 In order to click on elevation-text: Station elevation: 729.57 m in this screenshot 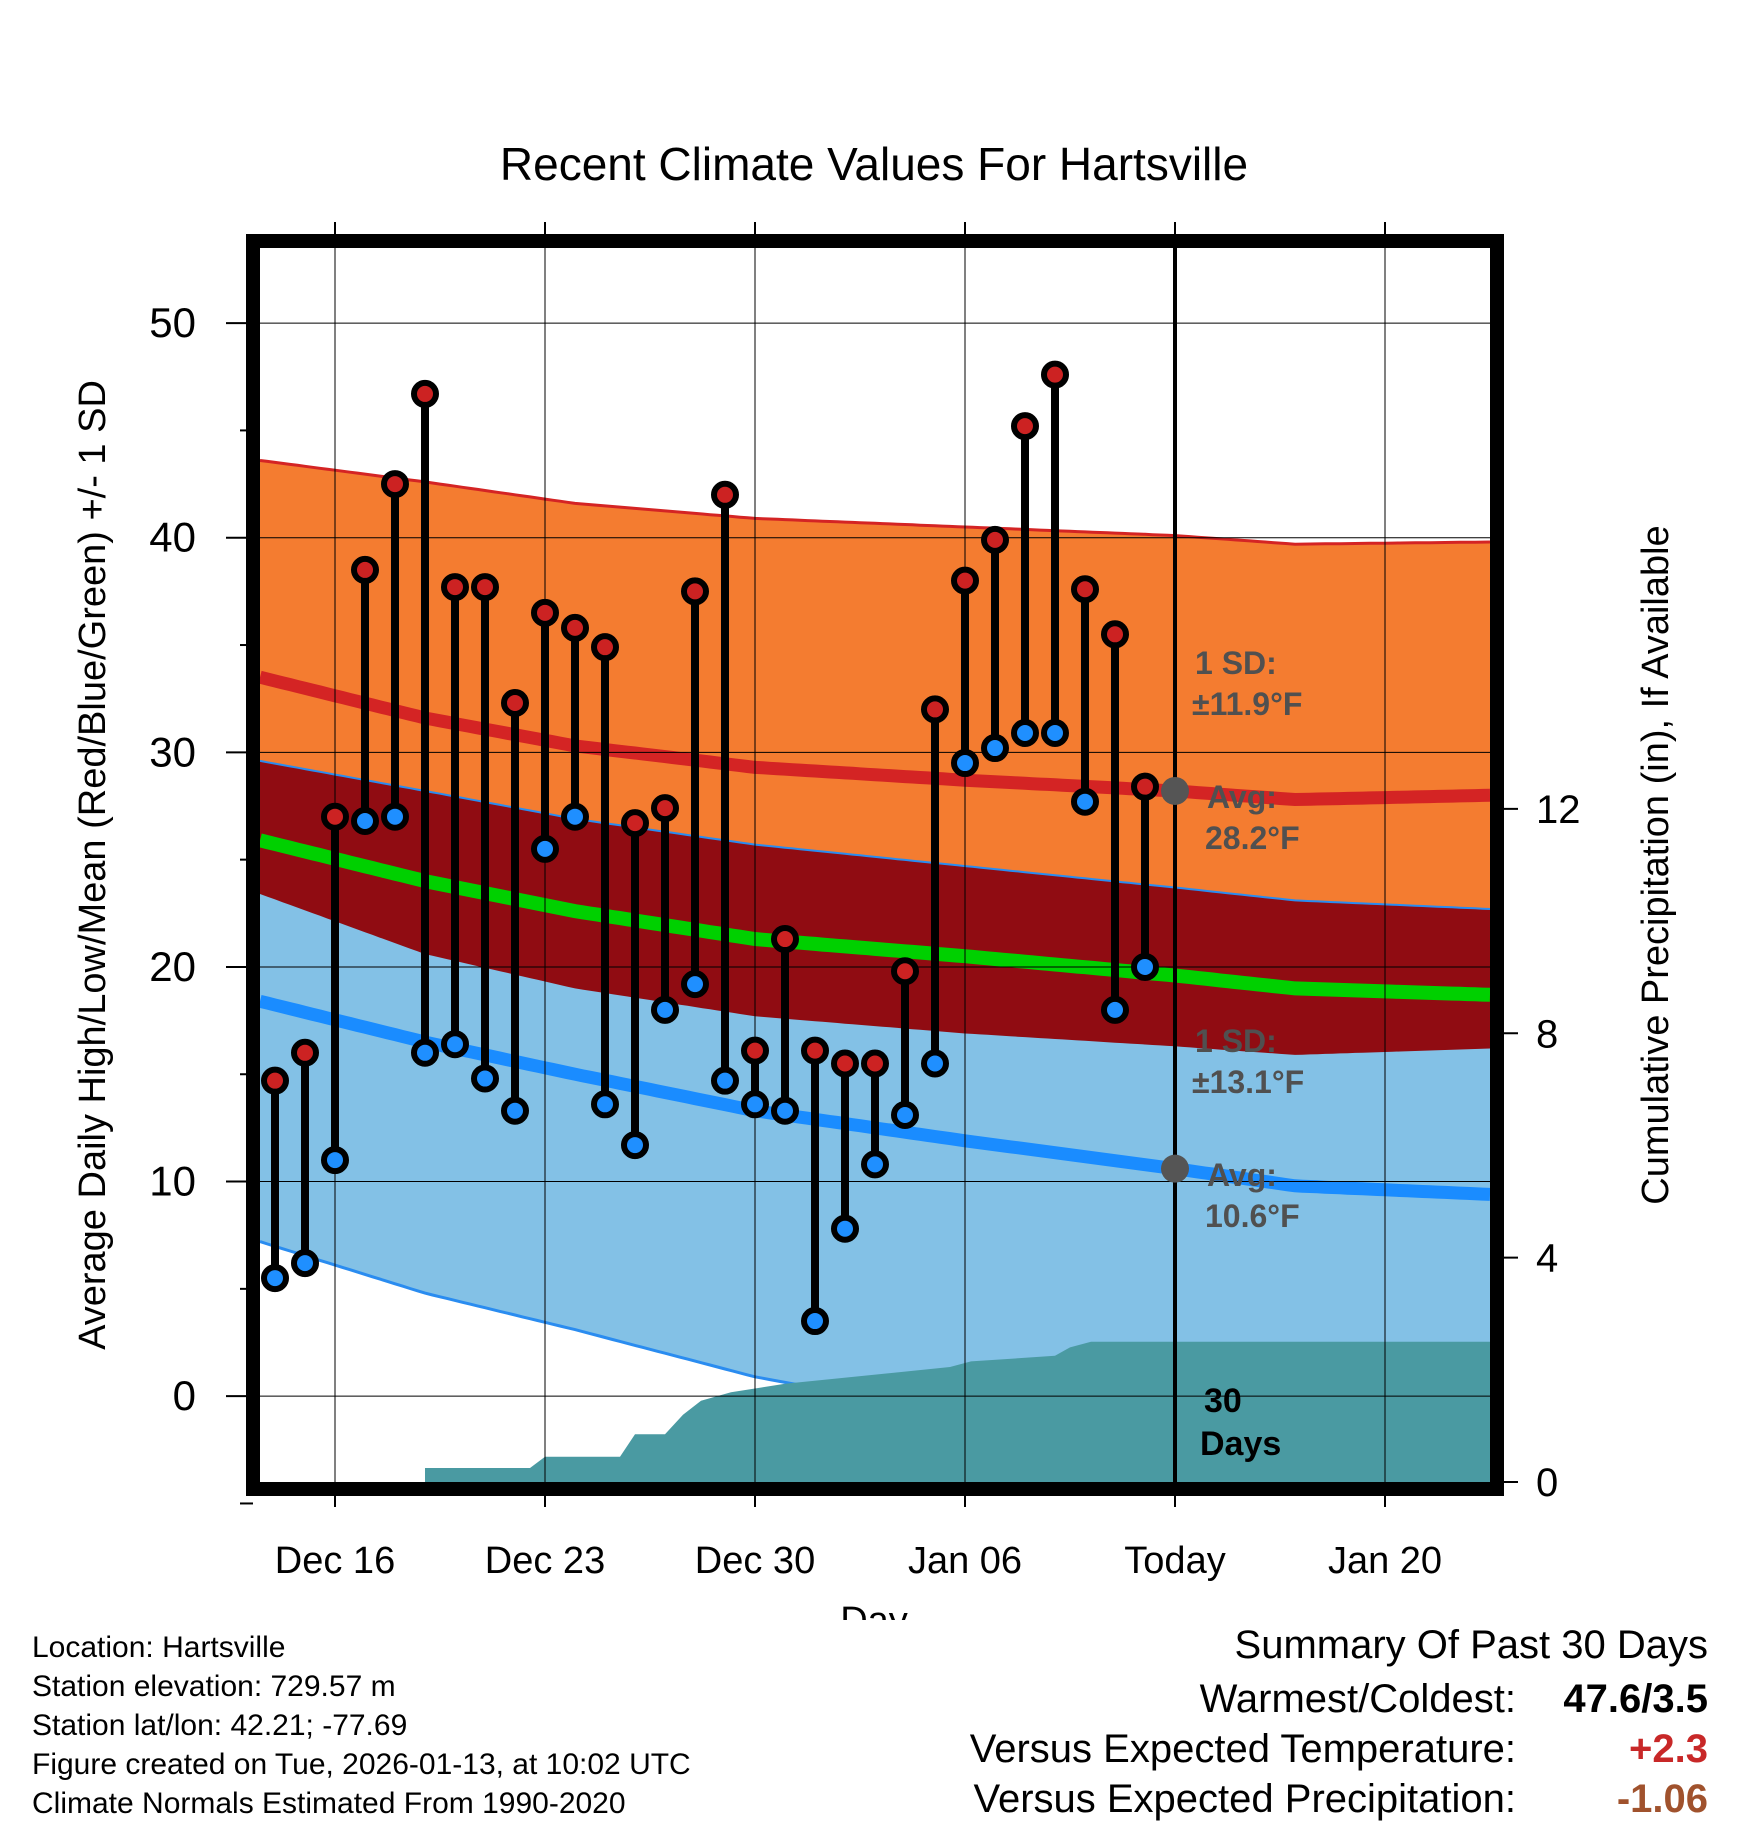, I will do `click(214, 1686)`.